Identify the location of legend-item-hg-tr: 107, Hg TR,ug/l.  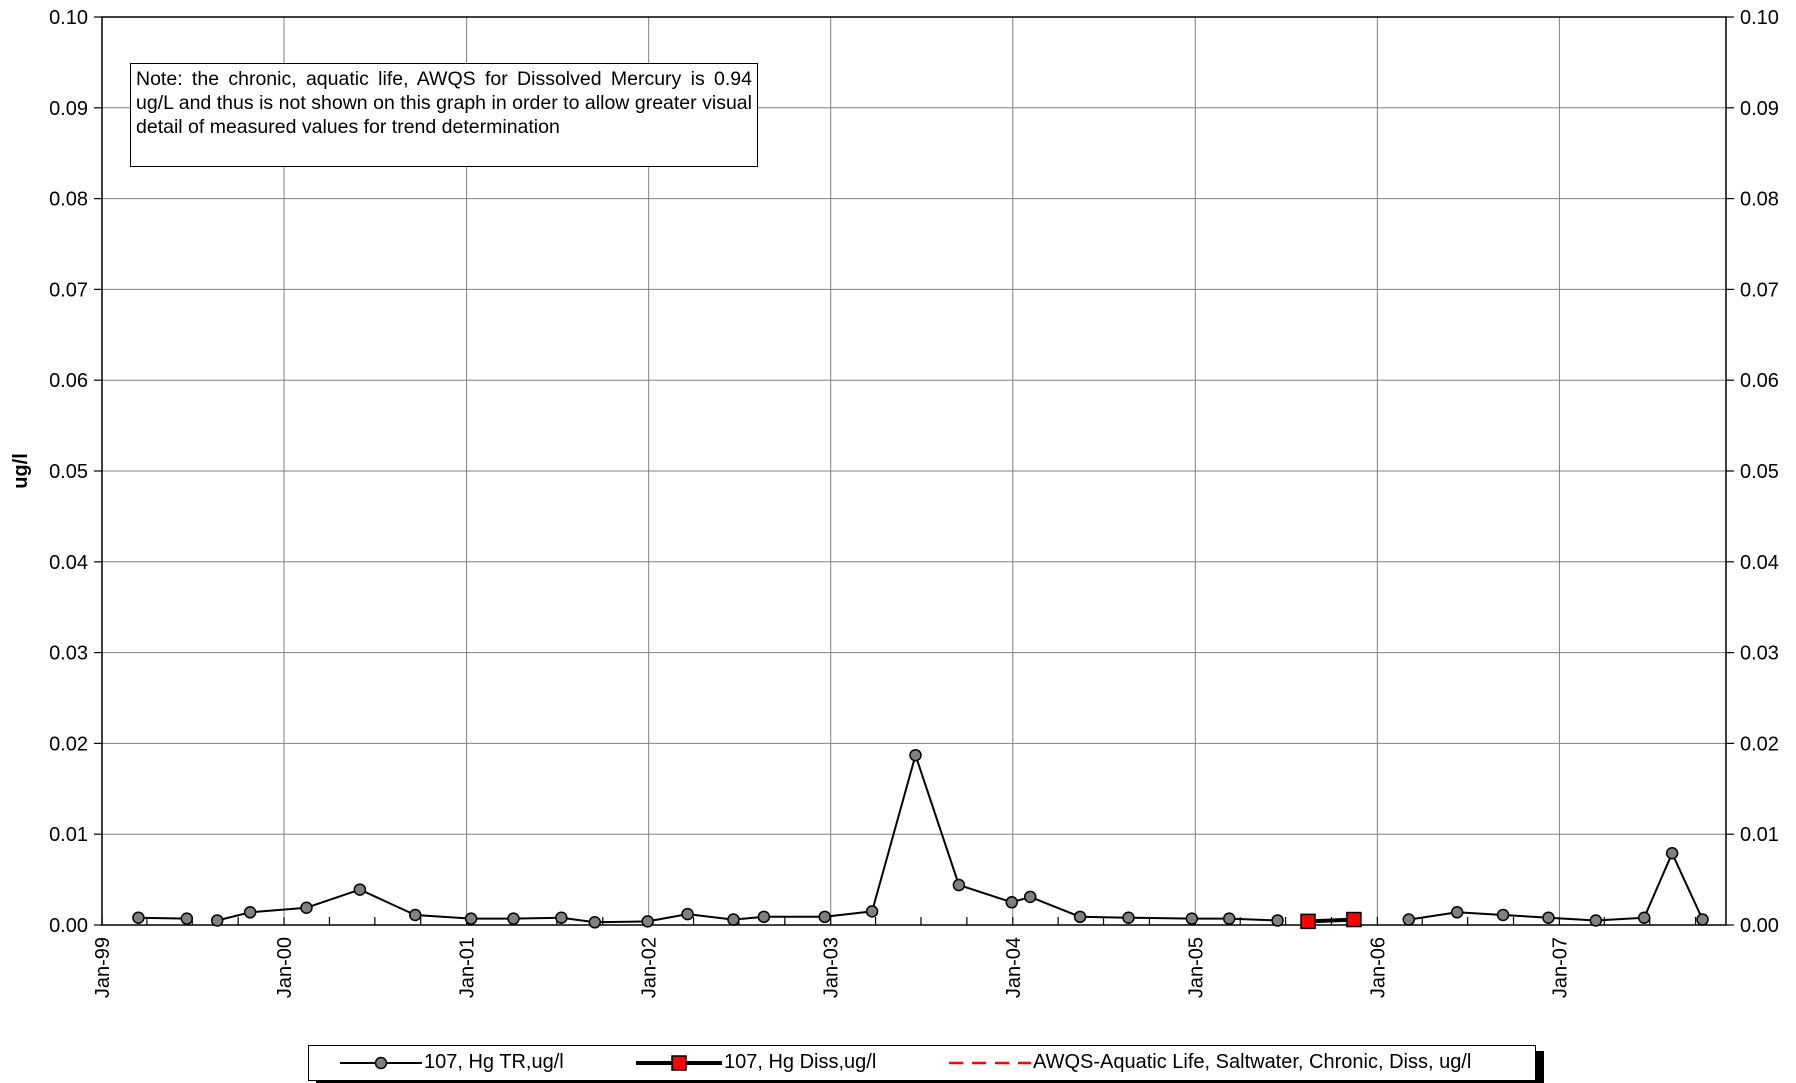
(452, 1062).